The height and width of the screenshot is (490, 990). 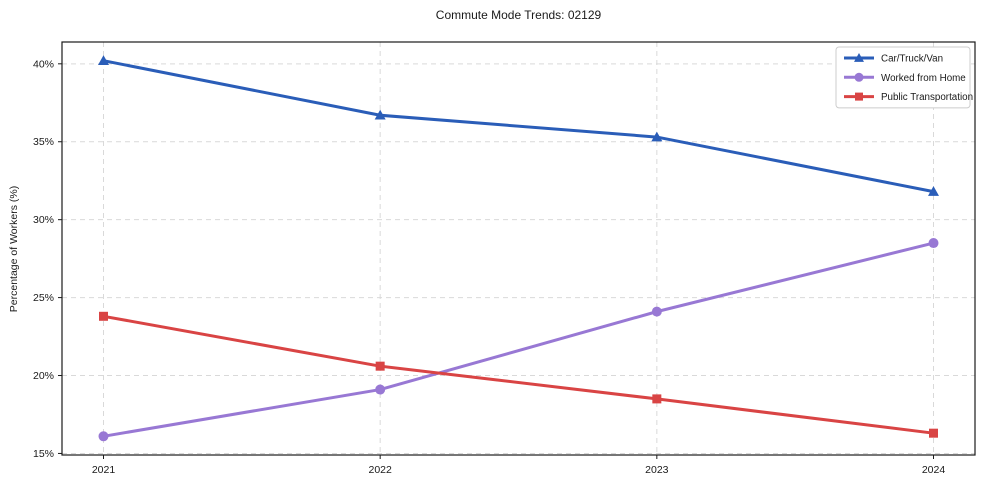 What do you see at coordinates (923, 78) in the screenshot?
I see `legend-label-worked-from-home: Worked from Home` at bounding box center [923, 78].